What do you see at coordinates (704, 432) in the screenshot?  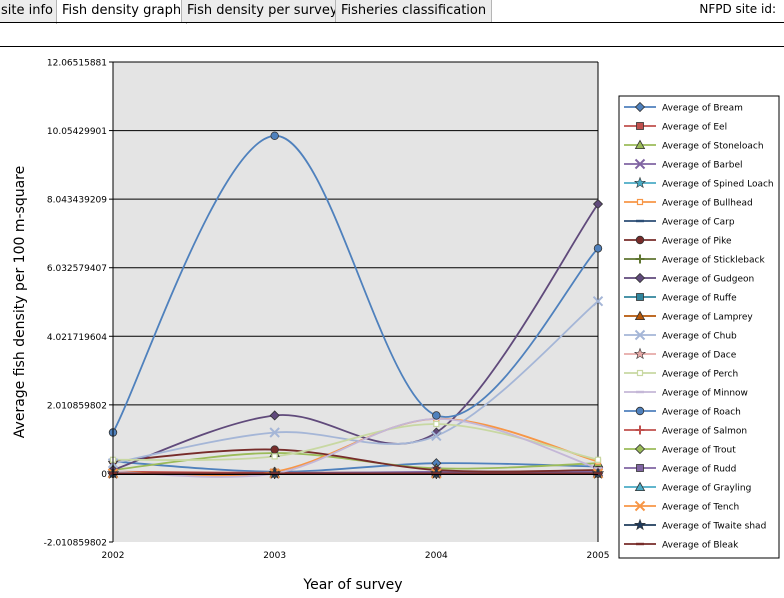 I see `legend-label: Average of Salmon` at bounding box center [704, 432].